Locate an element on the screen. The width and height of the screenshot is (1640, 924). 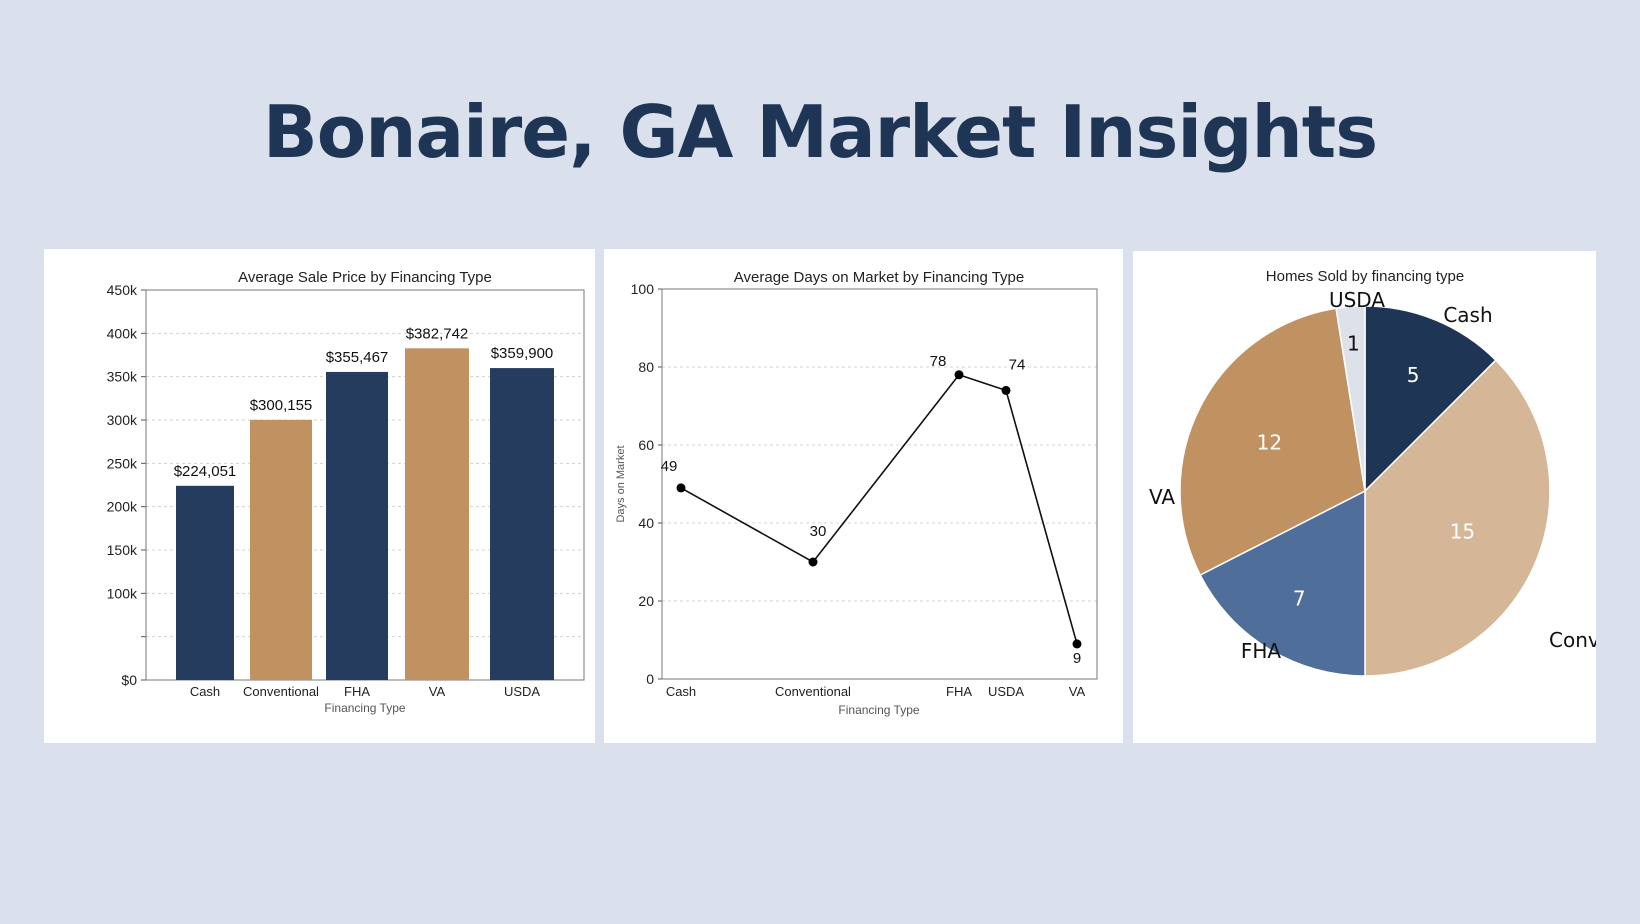
pie-slice-conventional is located at coordinates (1457, 518).